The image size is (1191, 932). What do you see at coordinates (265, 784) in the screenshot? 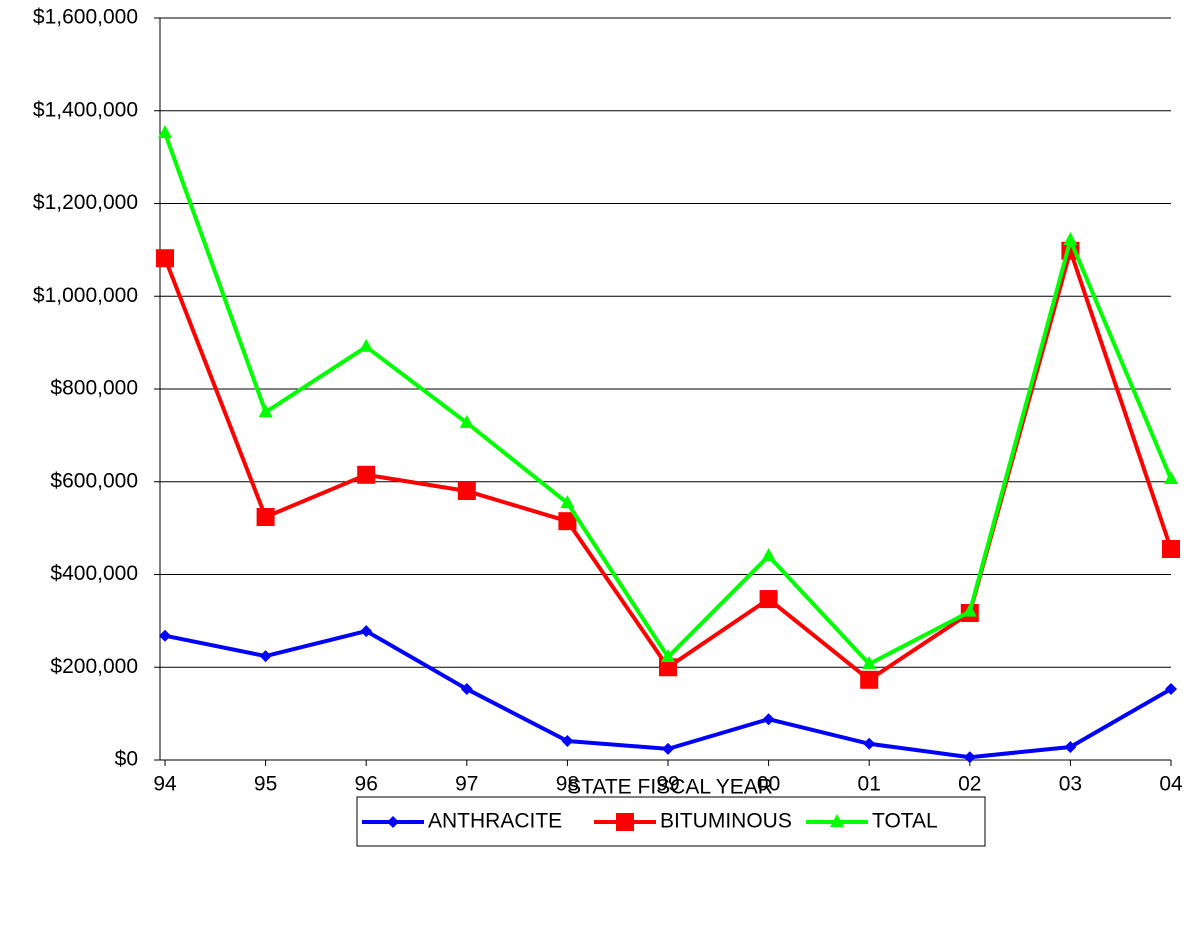
I see `x-tick-label: 95` at bounding box center [265, 784].